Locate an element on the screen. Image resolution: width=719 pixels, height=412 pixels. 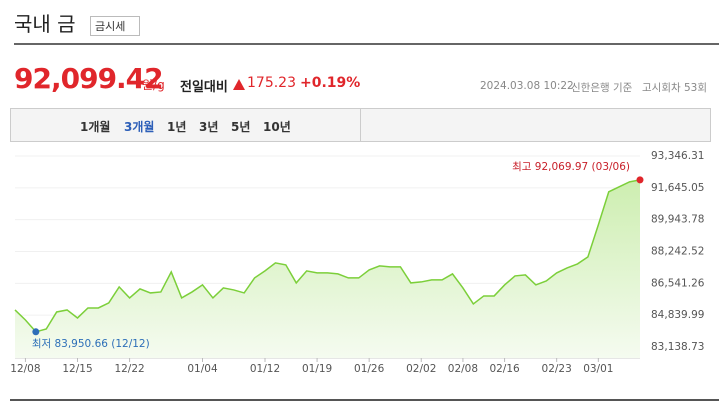
x-tick-label: 01/19 is located at coordinates (317, 369).